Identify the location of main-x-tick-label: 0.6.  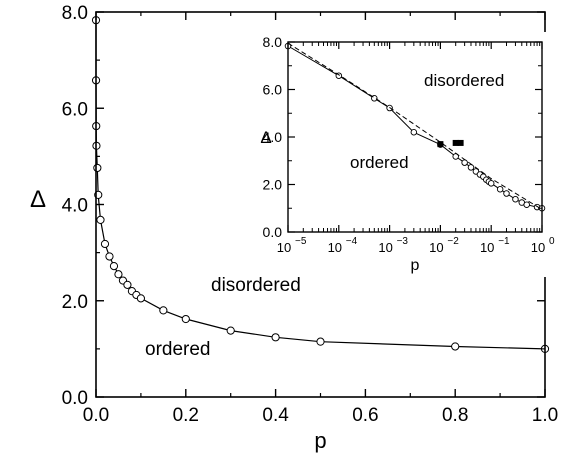
(365, 415).